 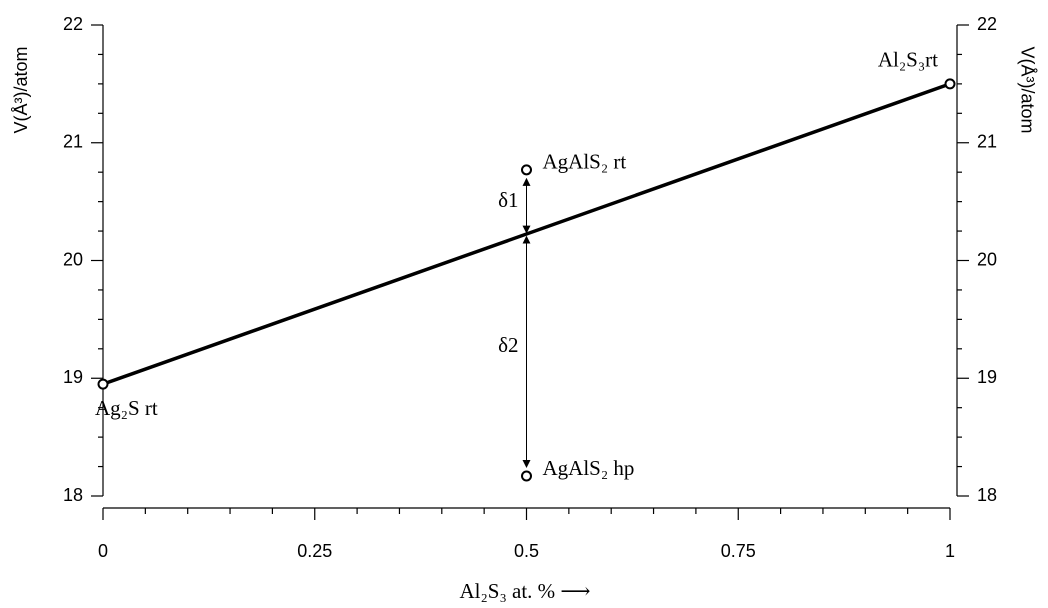 I want to click on point-label: Ag₂S rt, so click(x=126, y=408).